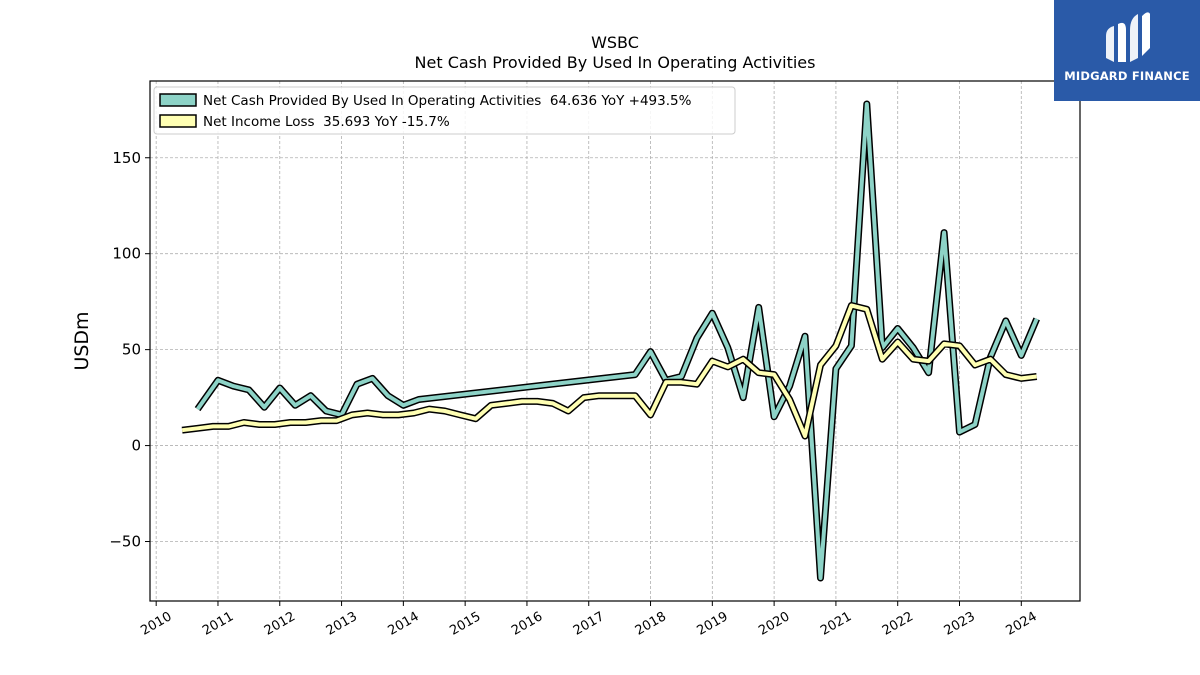 The image size is (1200, 675). Describe the element at coordinates (178, 121) in the screenshot. I see `legend-swatch-net-income` at that location.